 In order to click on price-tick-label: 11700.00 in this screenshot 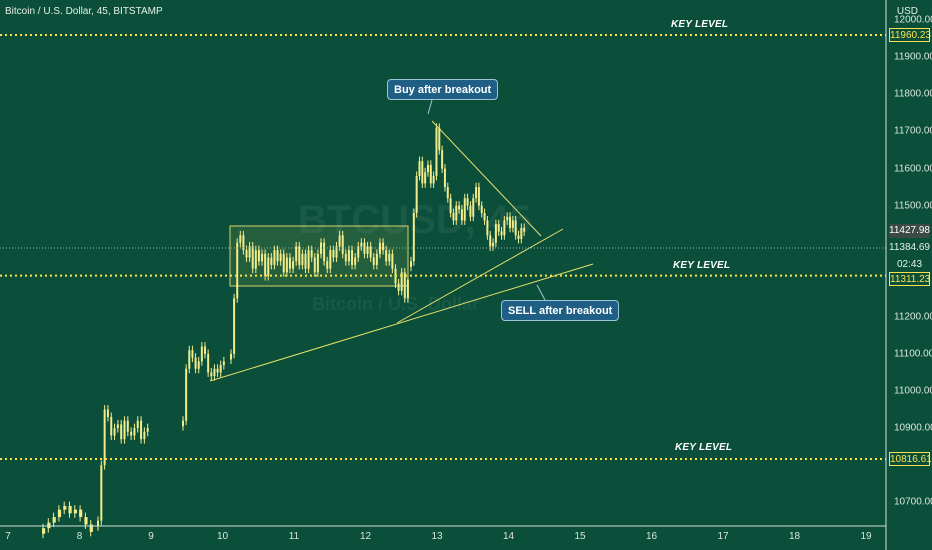, I will do `click(913, 131)`.